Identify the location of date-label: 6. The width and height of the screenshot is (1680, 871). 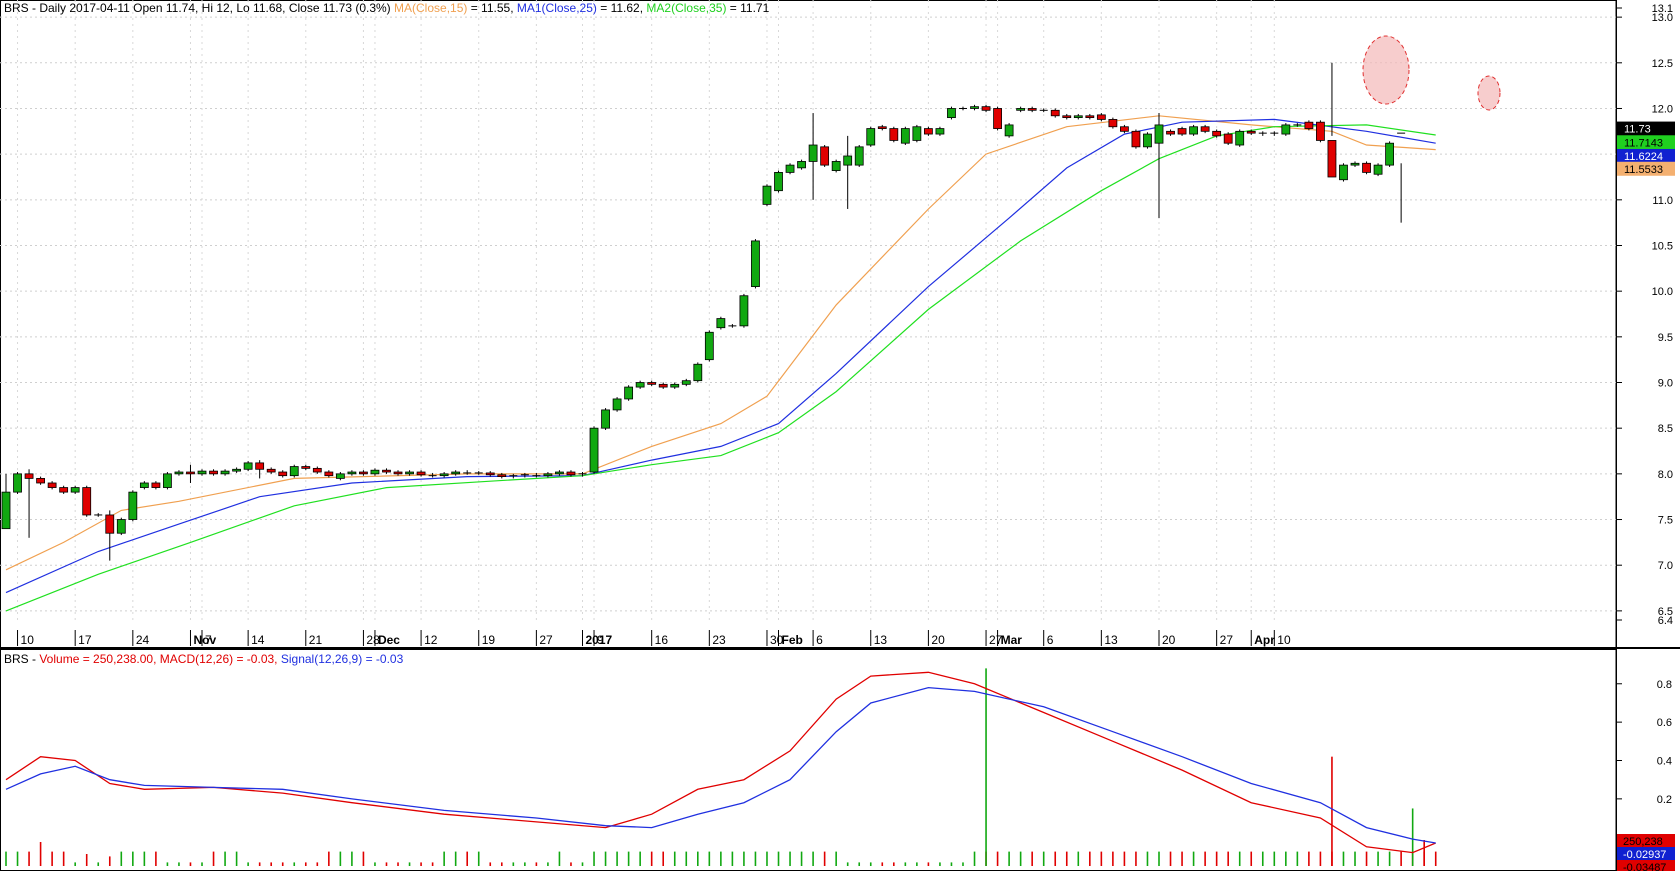
(819, 640).